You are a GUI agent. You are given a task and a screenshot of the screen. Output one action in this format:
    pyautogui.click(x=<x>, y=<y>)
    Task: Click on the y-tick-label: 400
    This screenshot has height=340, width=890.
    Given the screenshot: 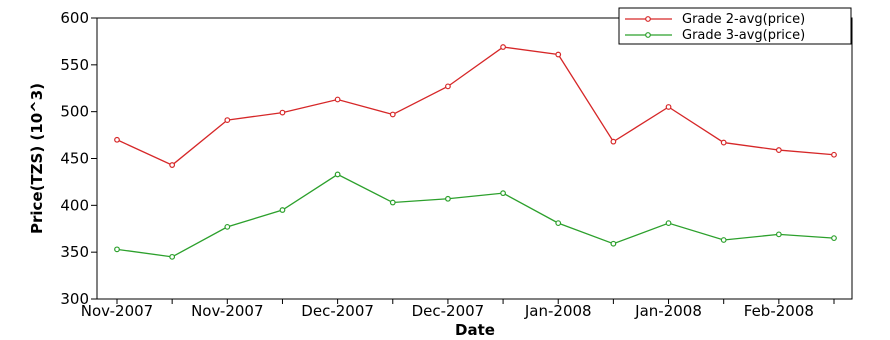 What is the action you would take?
    pyautogui.click(x=74, y=205)
    